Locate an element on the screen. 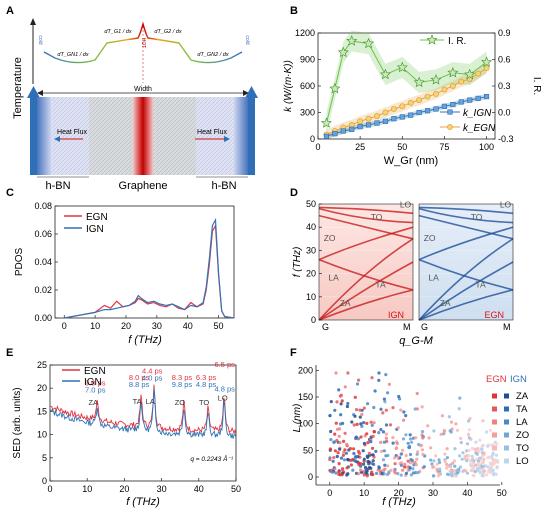  panel-b-egn-point is located at coordinates (461, 81).